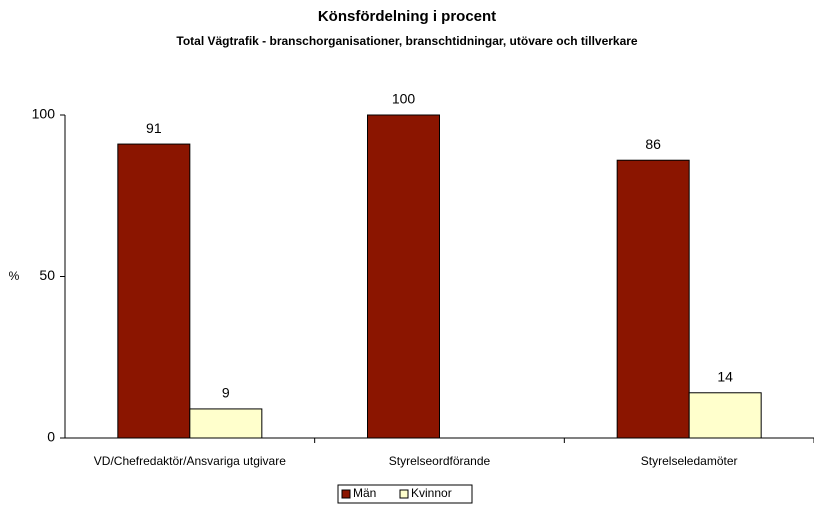 The height and width of the screenshot is (509, 814). I want to click on chart-title: Könsfördelning i procent, so click(407, 16).